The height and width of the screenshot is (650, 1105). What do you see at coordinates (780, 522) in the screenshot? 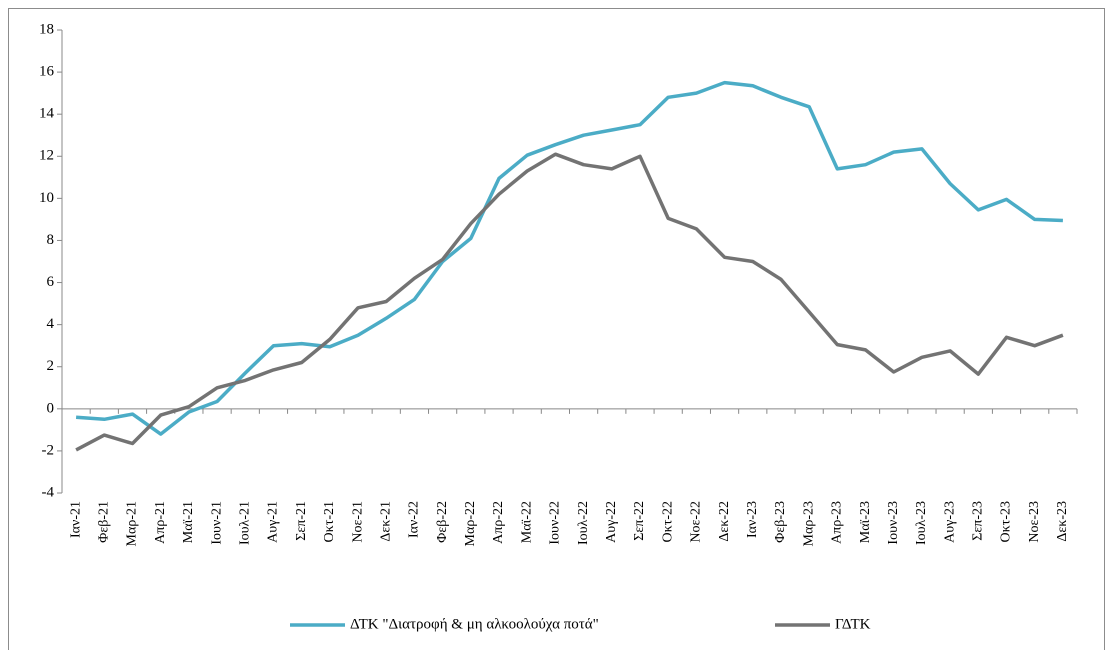
I see `x-tick-label: Φεβ-23` at bounding box center [780, 522].